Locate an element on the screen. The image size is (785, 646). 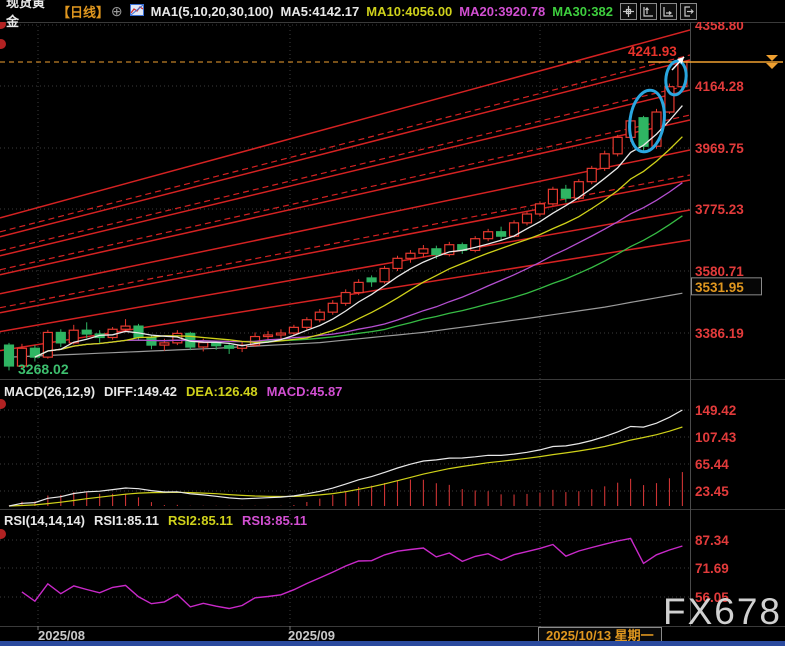
pane-export-icon is located at coordinates (688, 11).